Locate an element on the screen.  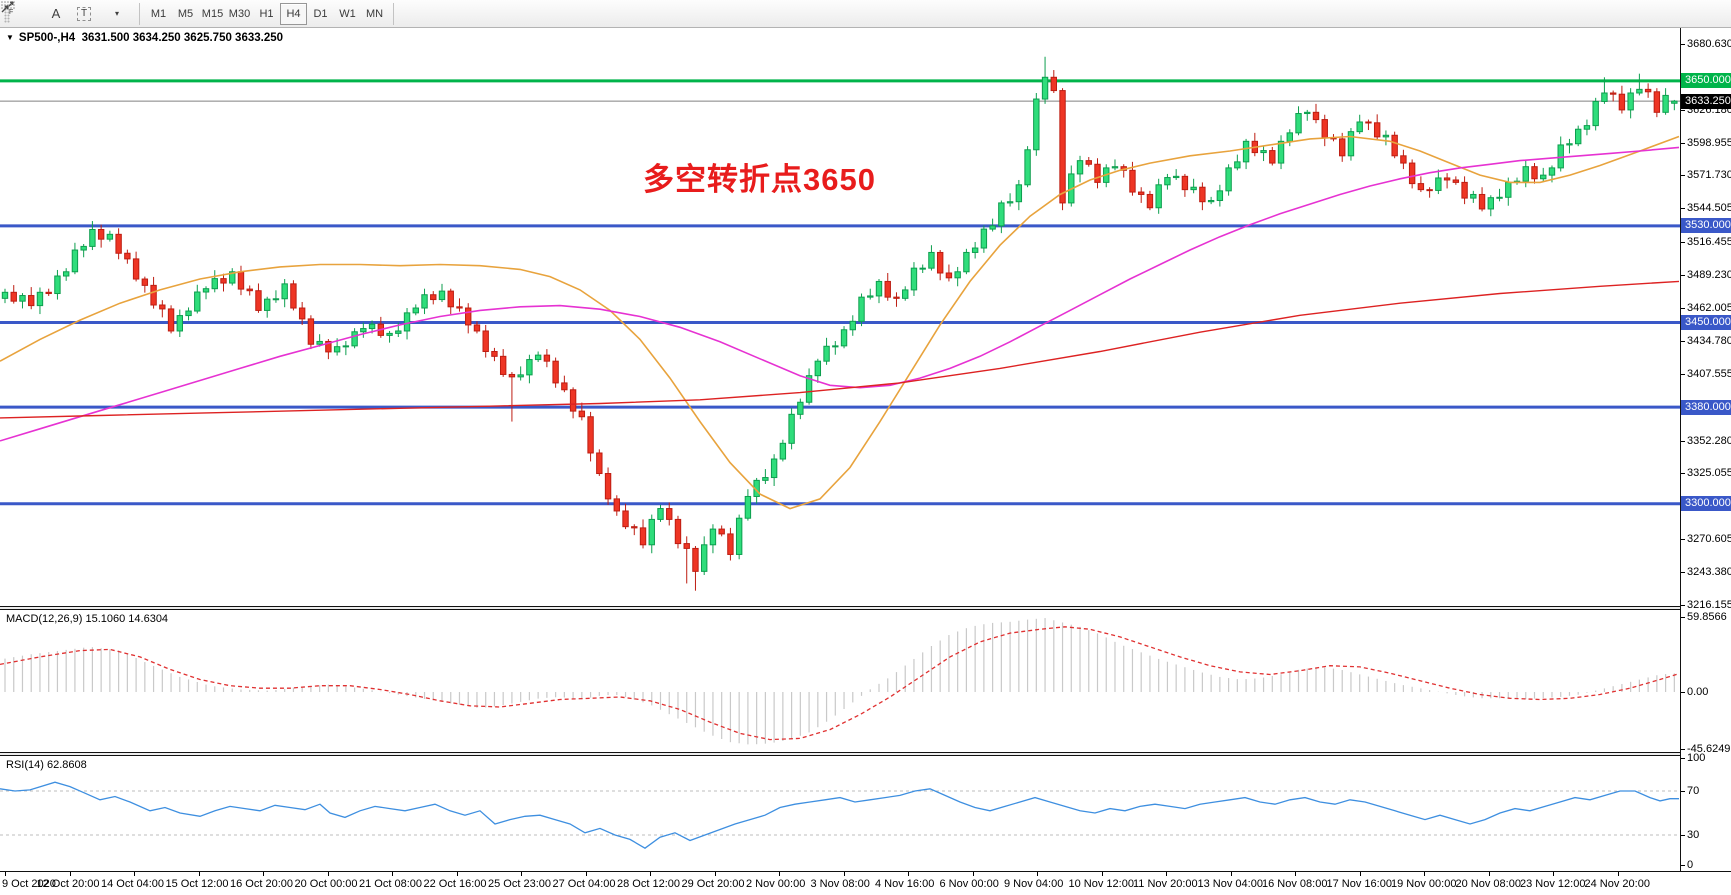
cursor-tool-button: ▾ is located at coordinates (67, 13).